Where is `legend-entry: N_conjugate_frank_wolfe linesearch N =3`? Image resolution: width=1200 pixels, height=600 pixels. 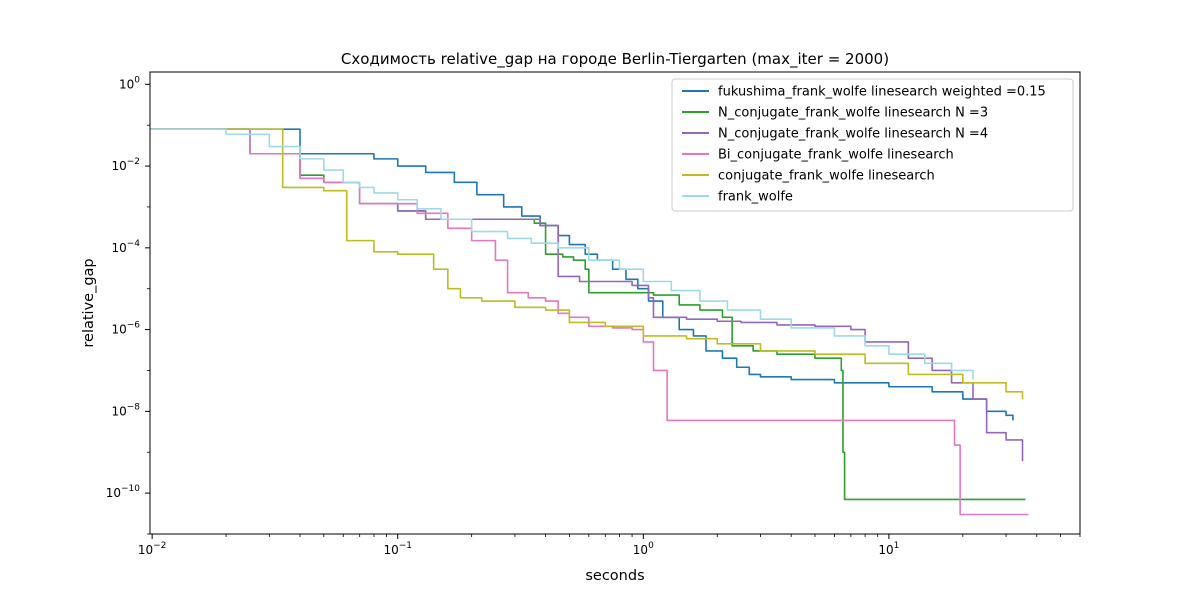
legend-entry: N_conjugate_frank_wolfe linesearch N =3 is located at coordinates (853, 113).